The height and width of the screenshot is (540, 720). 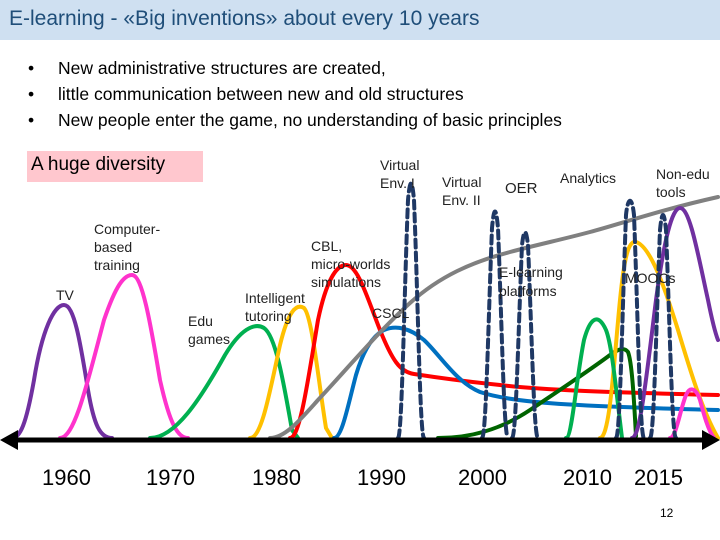 What do you see at coordinates (124, 356) in the screenshot?
I see `curve-cbt` at bounding box center [124, 356].